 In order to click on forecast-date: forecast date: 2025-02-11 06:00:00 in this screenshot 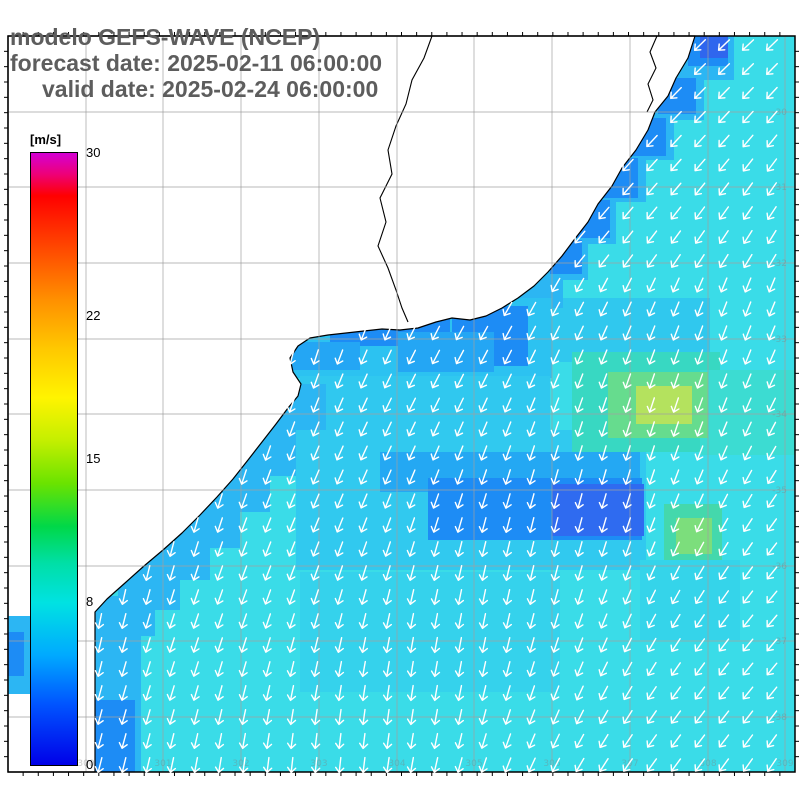, I will do `click(196, 63)`.